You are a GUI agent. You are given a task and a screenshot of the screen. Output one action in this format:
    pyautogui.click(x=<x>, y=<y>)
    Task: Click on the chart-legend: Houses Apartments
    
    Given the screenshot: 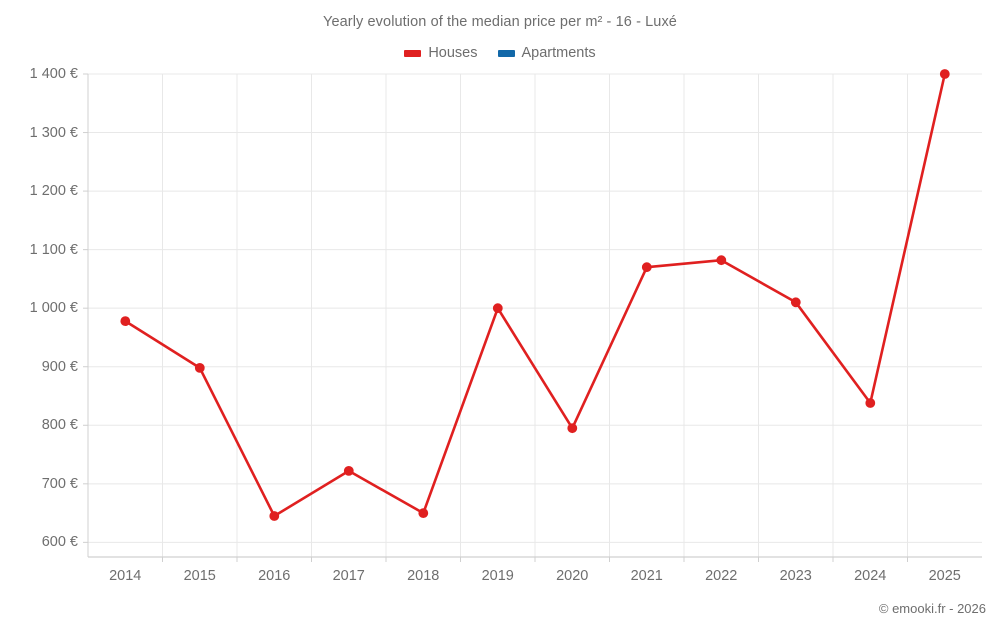 What is the action you would take?
    pyautogui.click(x=500, y=53)
    